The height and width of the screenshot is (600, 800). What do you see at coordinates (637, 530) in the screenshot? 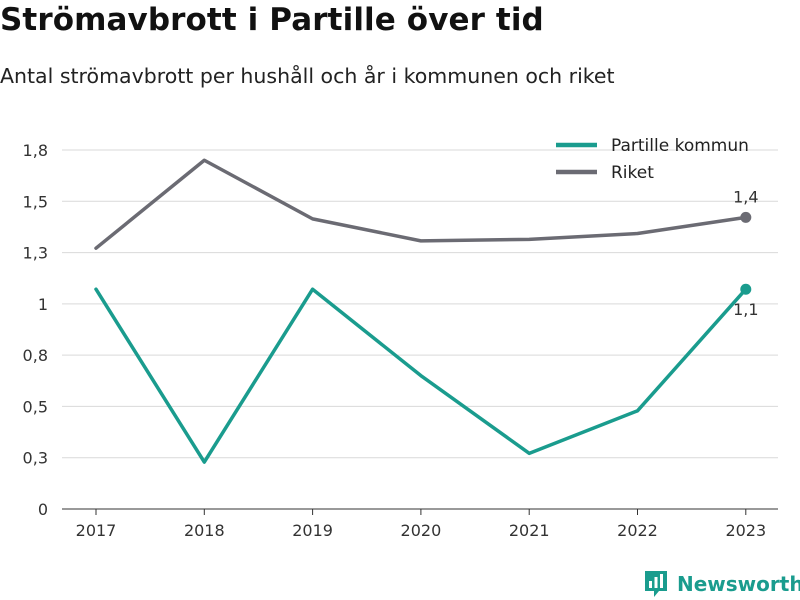
I see `x-tick-label: 2022` at bounding box center [637, 530].